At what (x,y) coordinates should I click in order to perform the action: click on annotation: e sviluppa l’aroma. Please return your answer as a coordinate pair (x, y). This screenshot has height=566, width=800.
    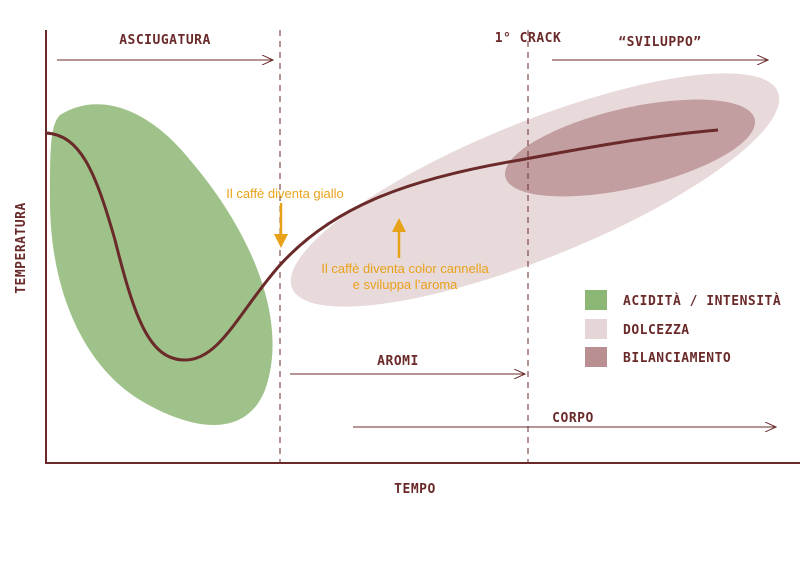
    Looking at the image, I should click on (406, 284).